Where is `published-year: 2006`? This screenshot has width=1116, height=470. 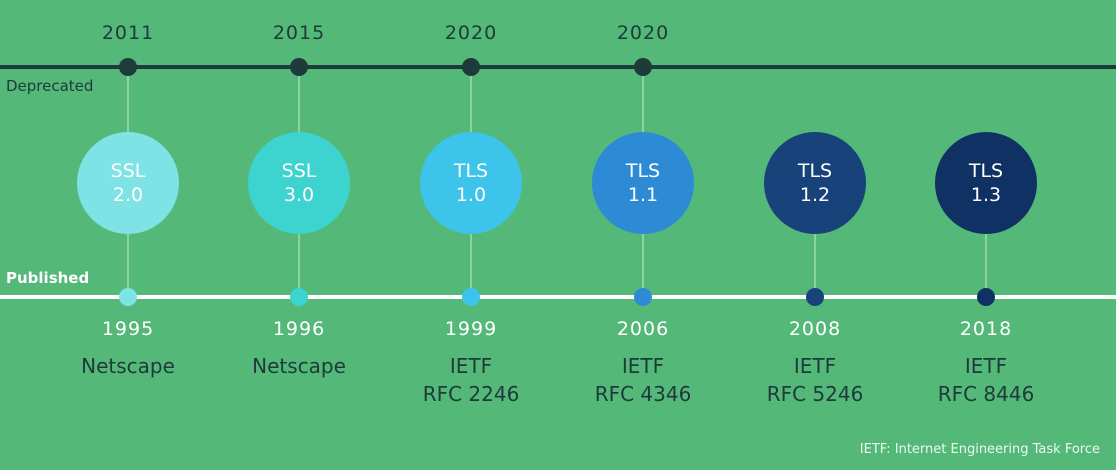
published-year: 2006 is located at coordinates (643, 329).